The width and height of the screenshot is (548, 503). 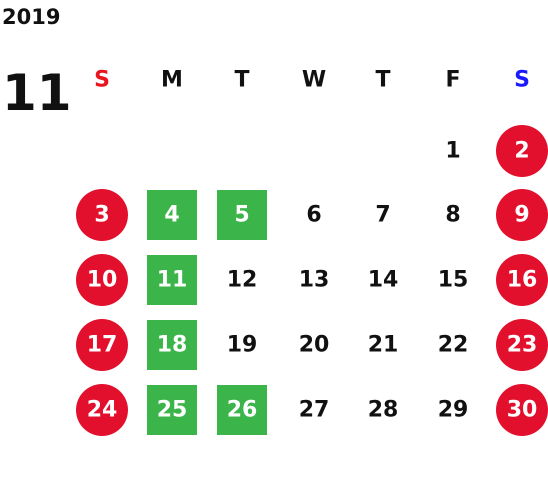 I want to click on day-number: 26, so click(x=242, y=410).